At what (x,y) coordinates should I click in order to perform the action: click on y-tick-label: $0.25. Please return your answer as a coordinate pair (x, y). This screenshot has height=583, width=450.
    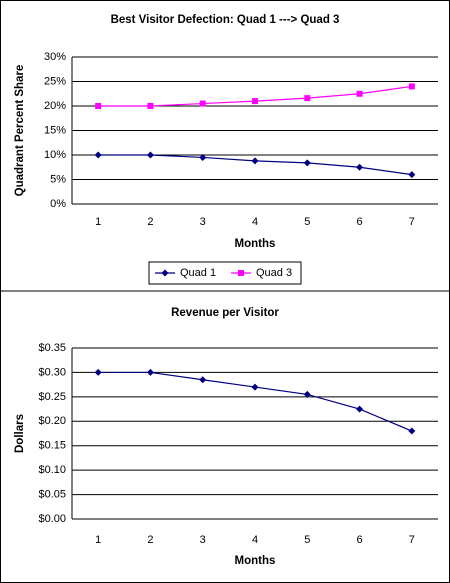
    Looking at the image, I should click on (52, 397).